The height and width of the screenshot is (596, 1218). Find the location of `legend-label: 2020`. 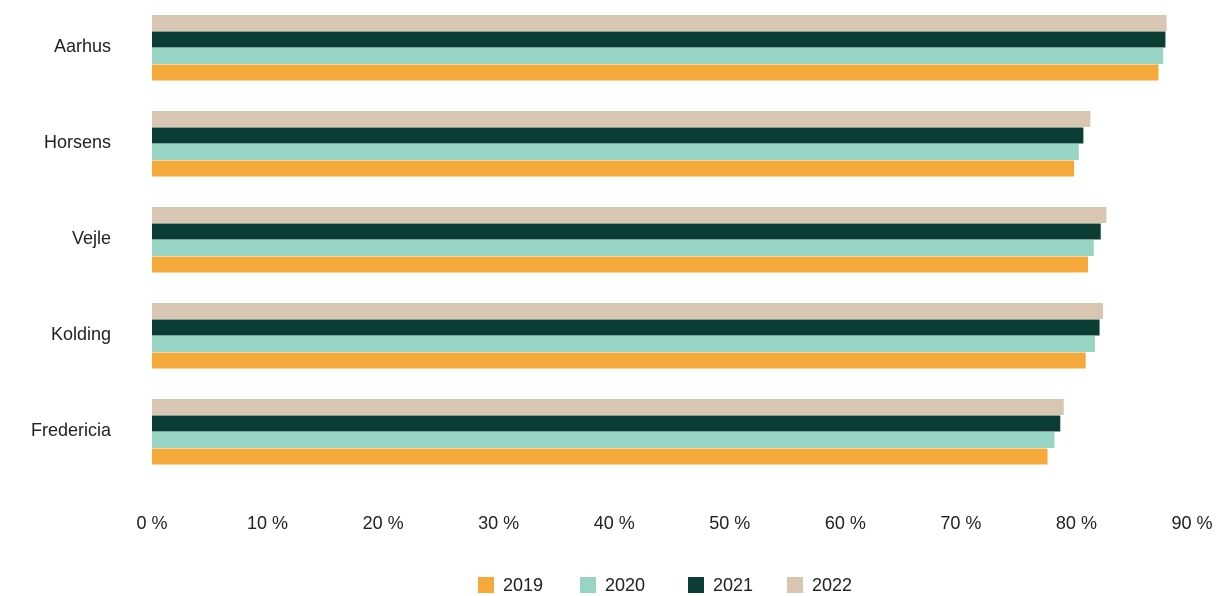

legend-label: 2020 is located at coordinates (625, 585).